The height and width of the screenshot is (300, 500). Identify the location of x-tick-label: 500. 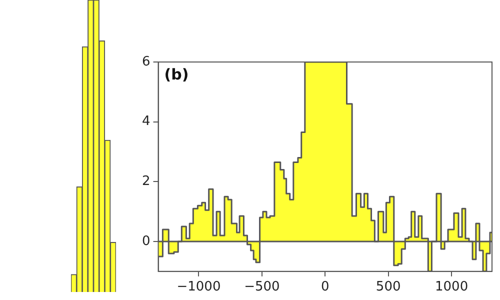
(388, 287).